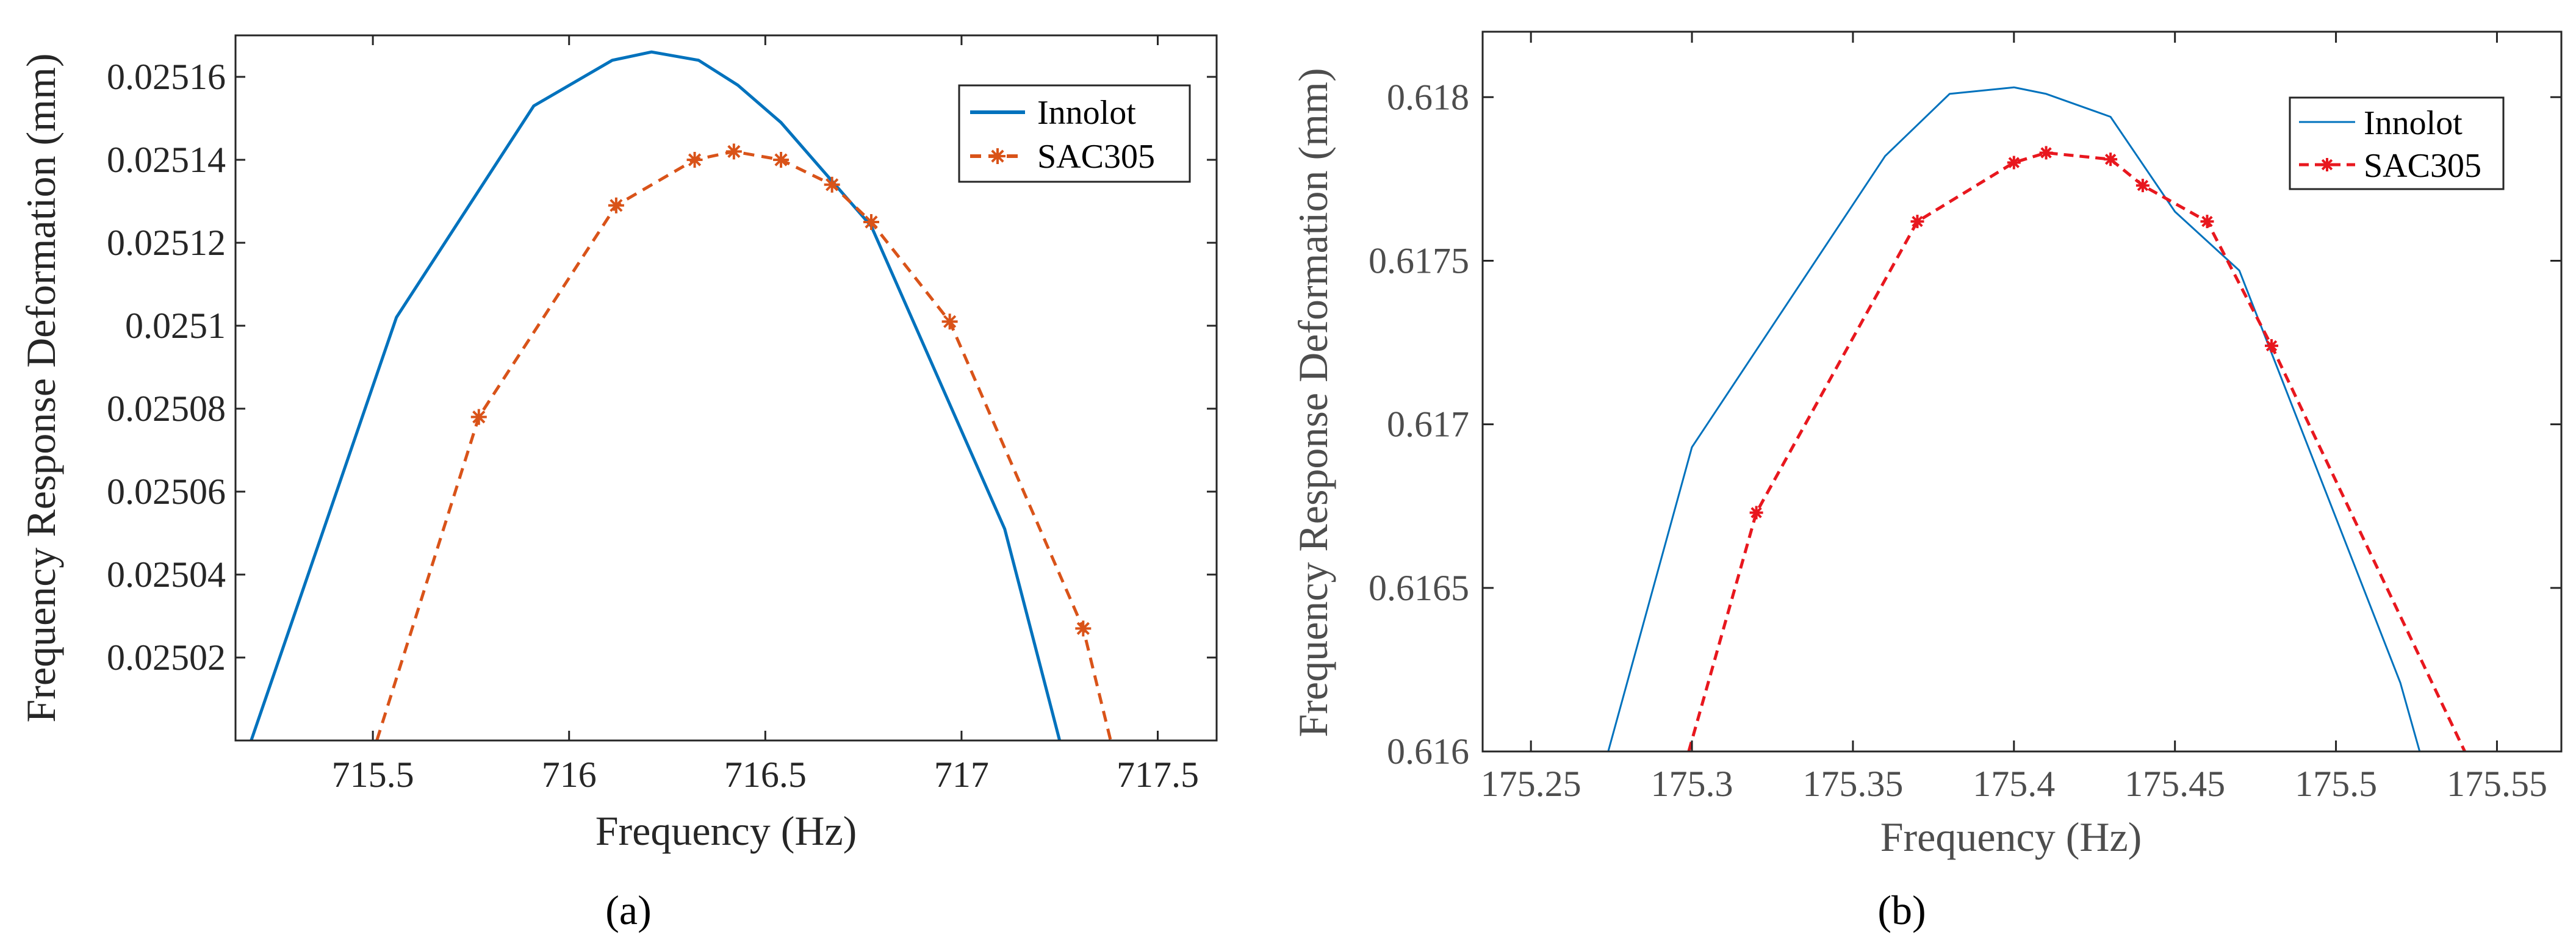 The width and height of the screenshot is (2576, 943). Describe the element at coordinates (166, 574) in the screenshot. I see `chart-a-y-tick-label: 0.02504` at that location.